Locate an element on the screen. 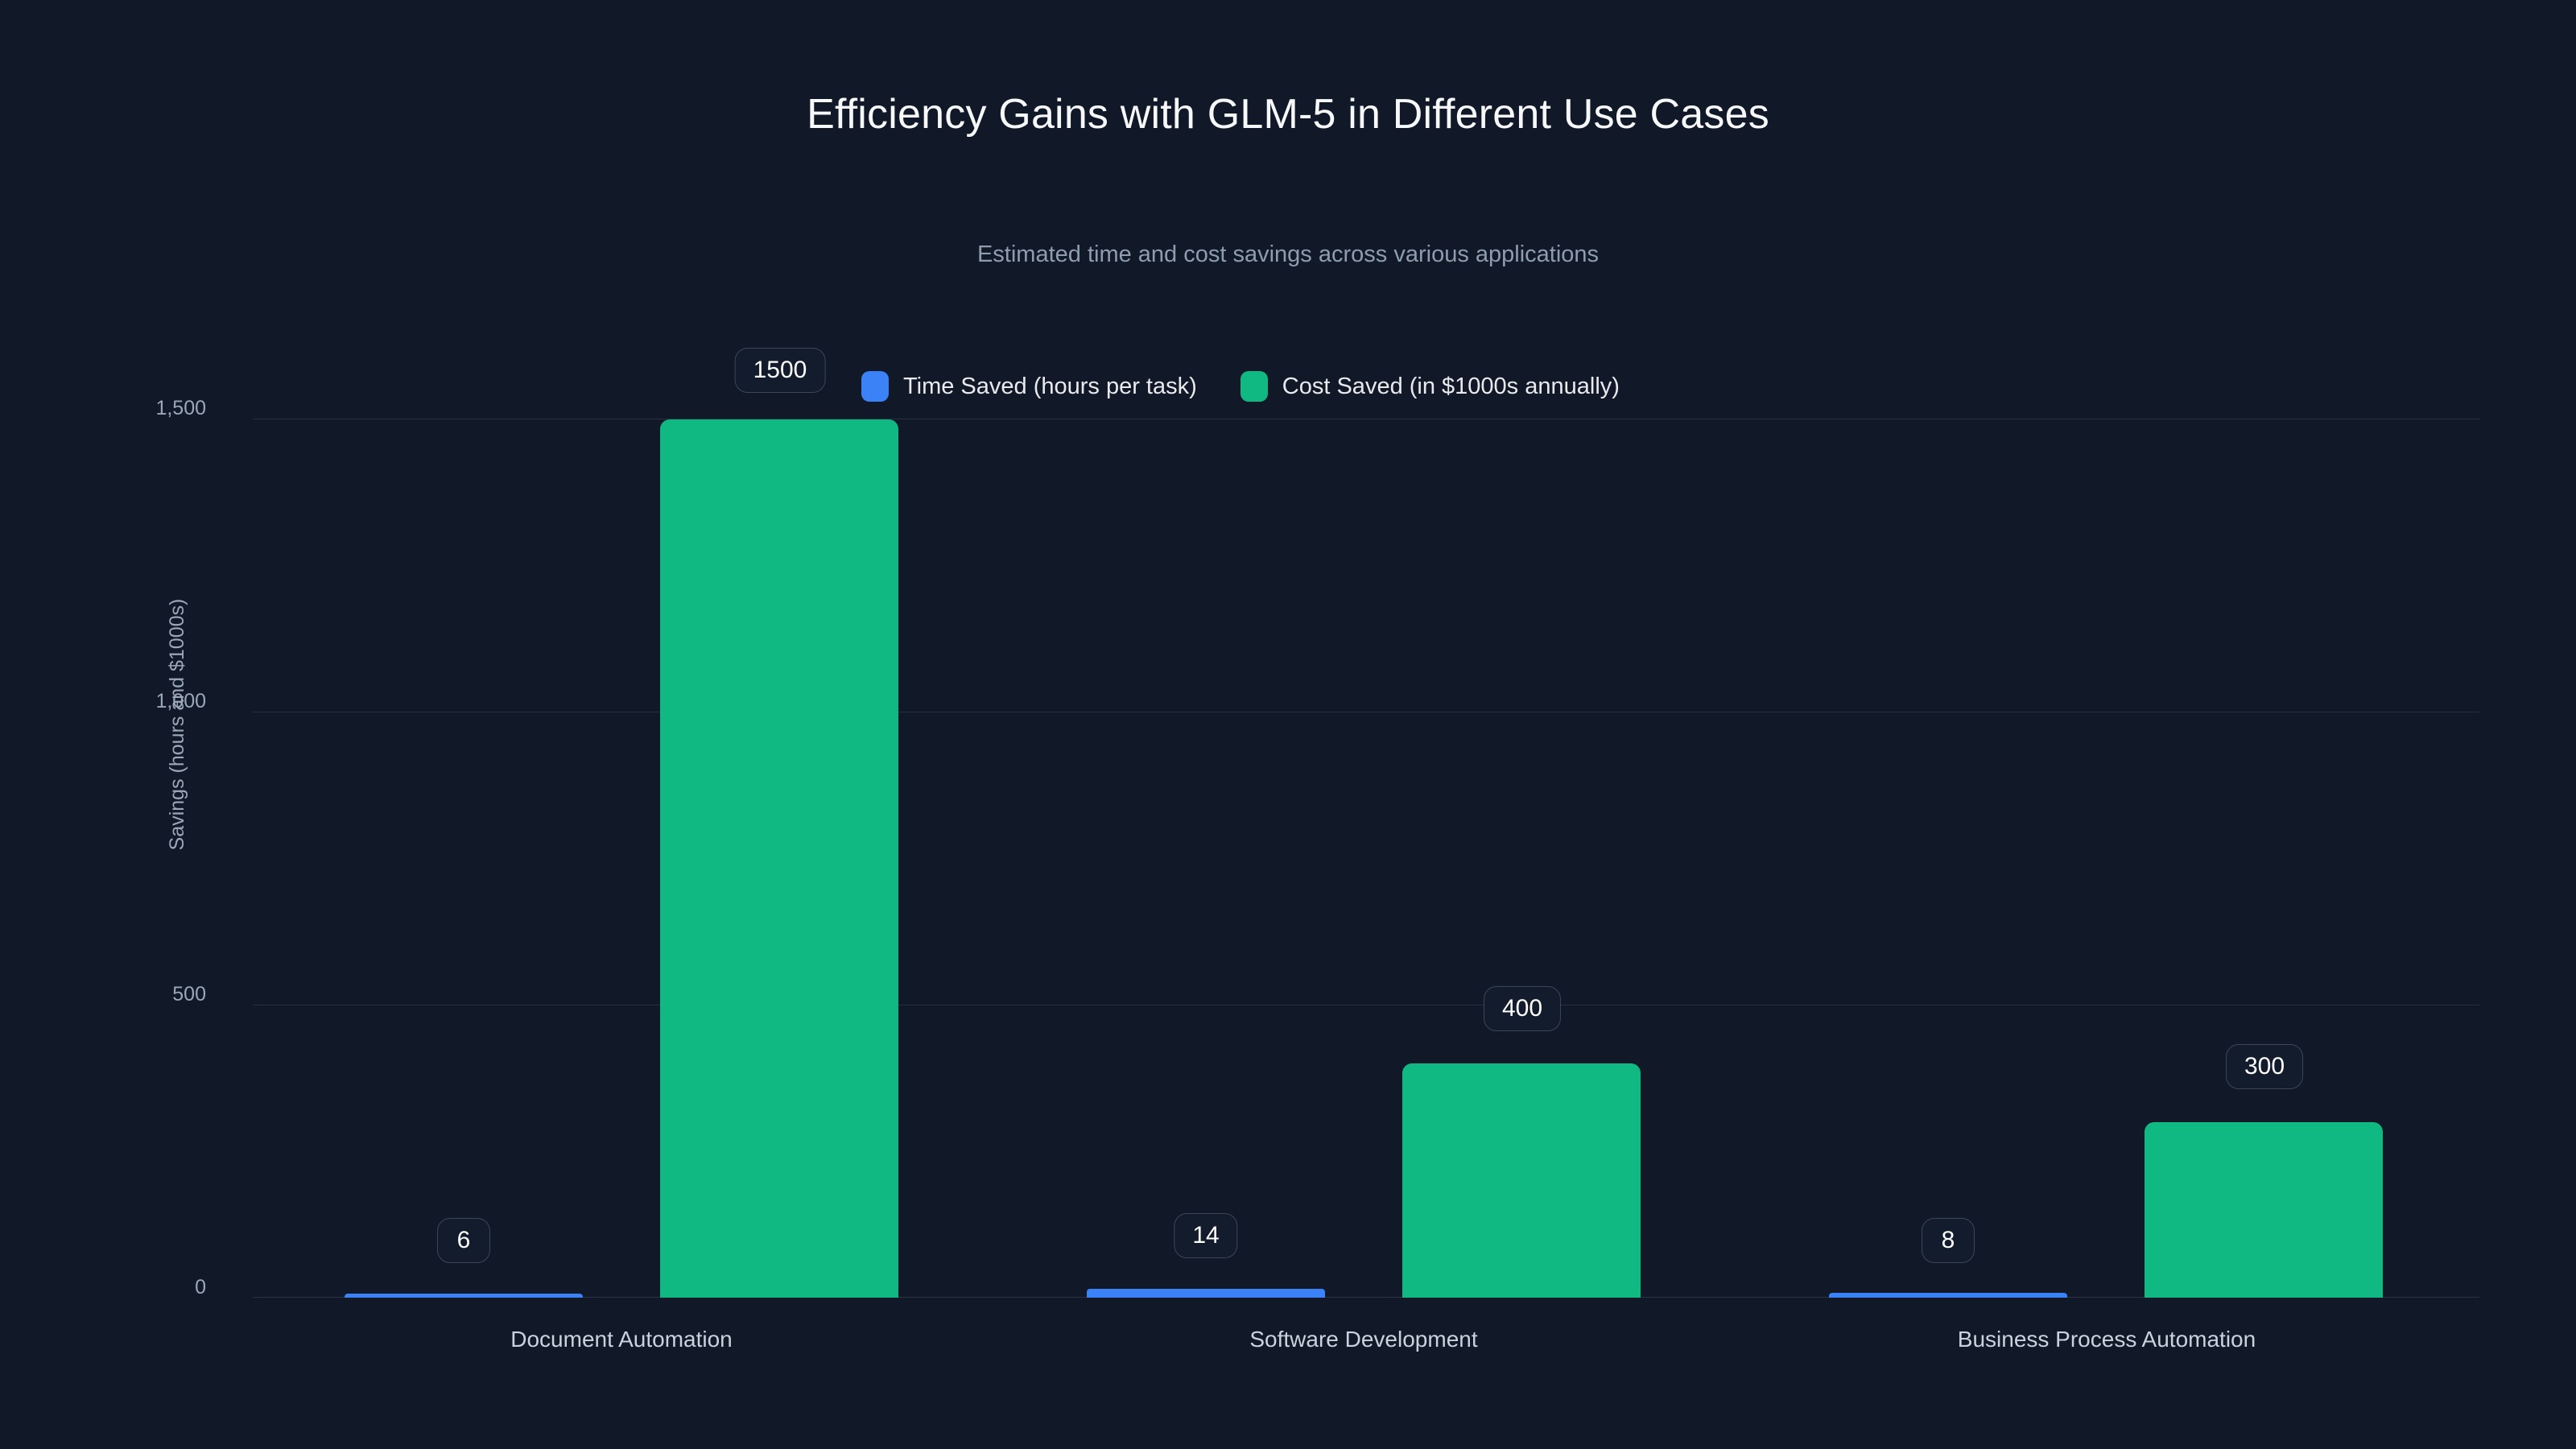 The image size is (2576, 1449). x-label-software-development: Software Development is located at coordinates (1363, 1339).